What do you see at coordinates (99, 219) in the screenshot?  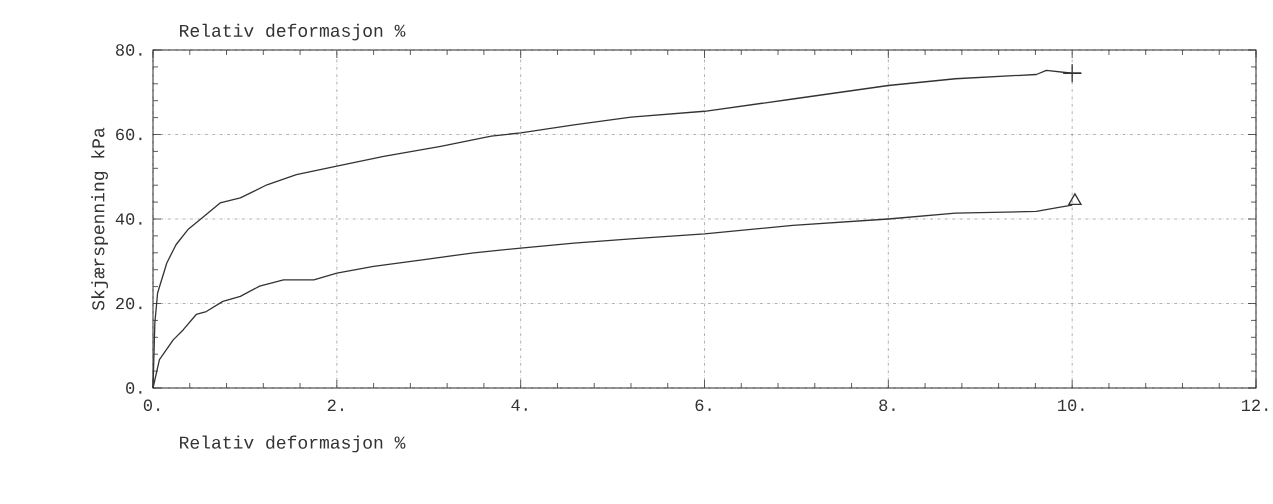 I see `y-axis-title: Skjærspenning kPa` at bounding box center [99, 219].